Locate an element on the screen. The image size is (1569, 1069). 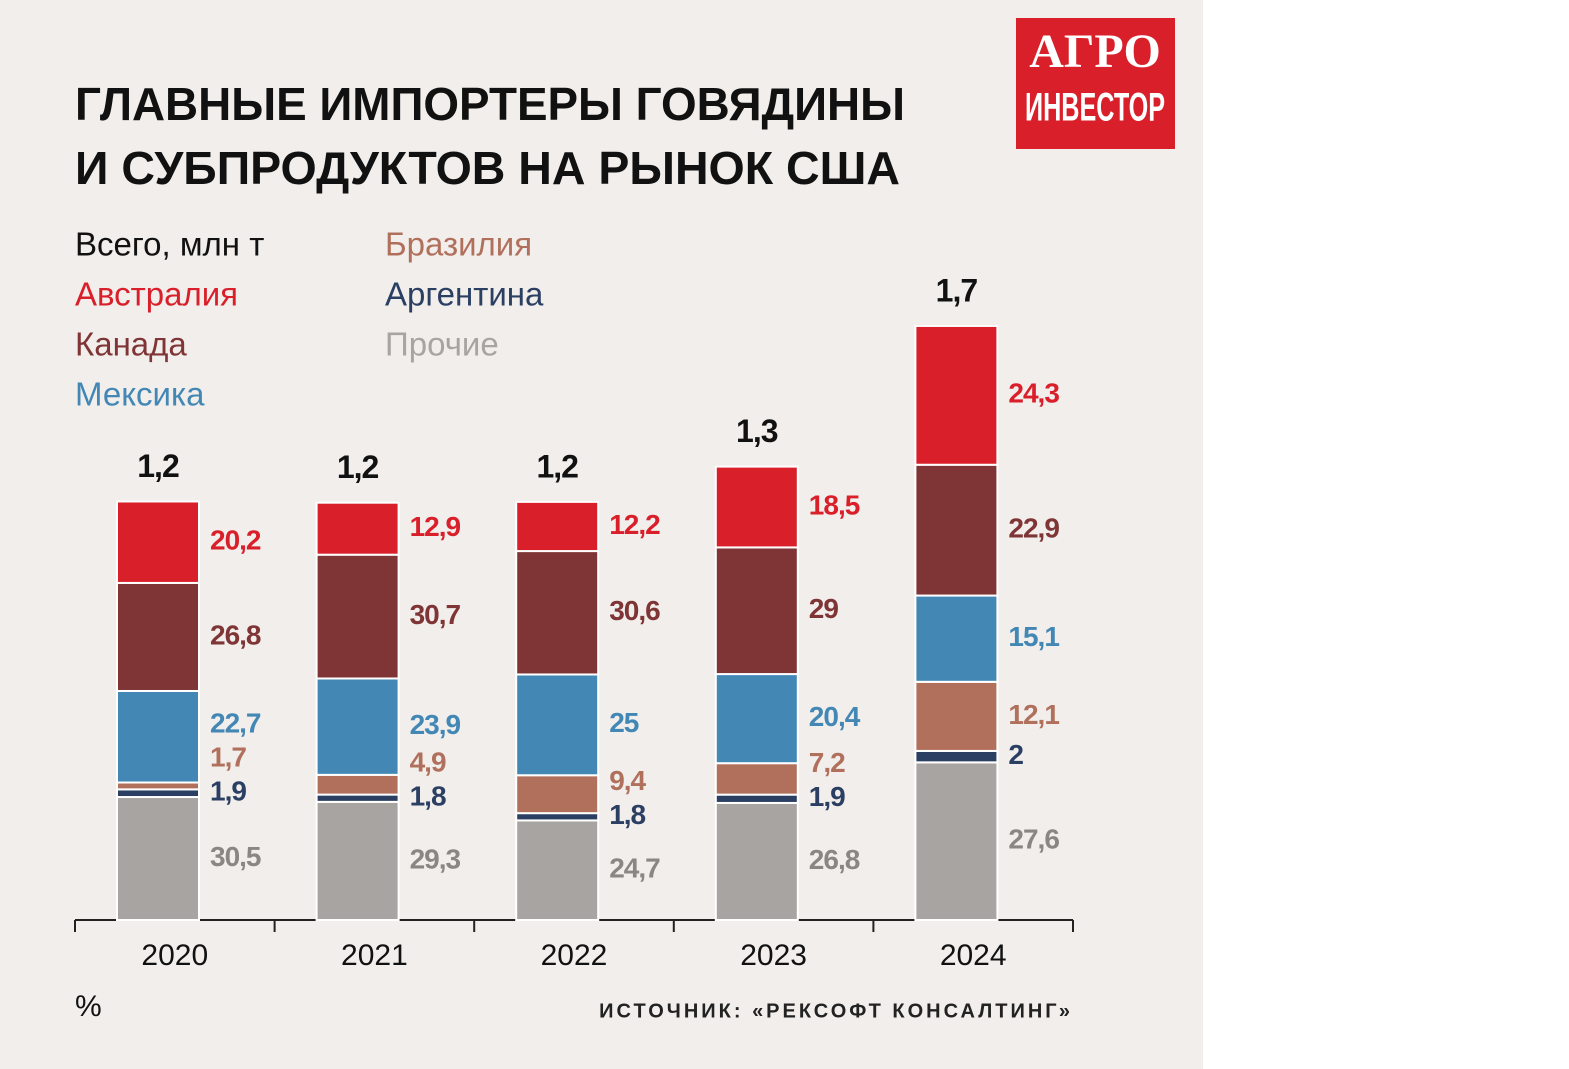
logo is located at coordinates (1095, 83).